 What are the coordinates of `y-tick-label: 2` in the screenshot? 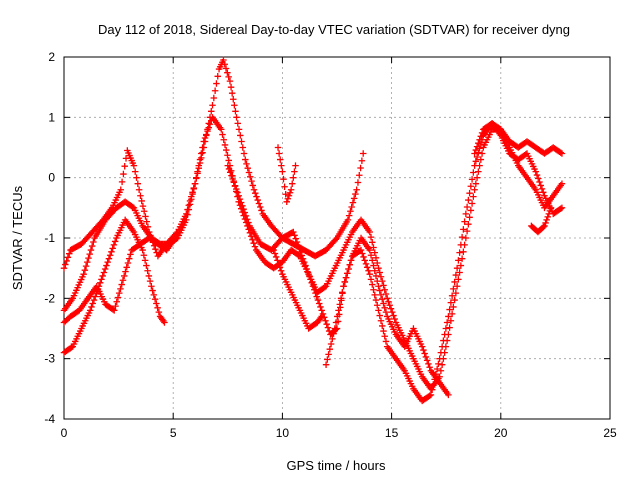 It's located at (51, 57).